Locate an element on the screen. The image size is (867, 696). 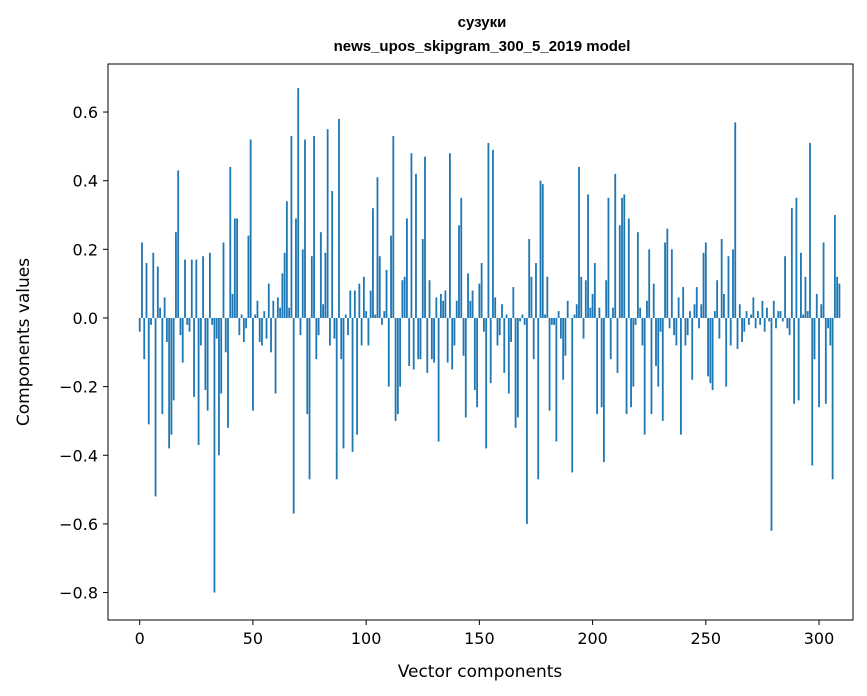
x-tick-label: 150 is located at coordinates (479, 638).